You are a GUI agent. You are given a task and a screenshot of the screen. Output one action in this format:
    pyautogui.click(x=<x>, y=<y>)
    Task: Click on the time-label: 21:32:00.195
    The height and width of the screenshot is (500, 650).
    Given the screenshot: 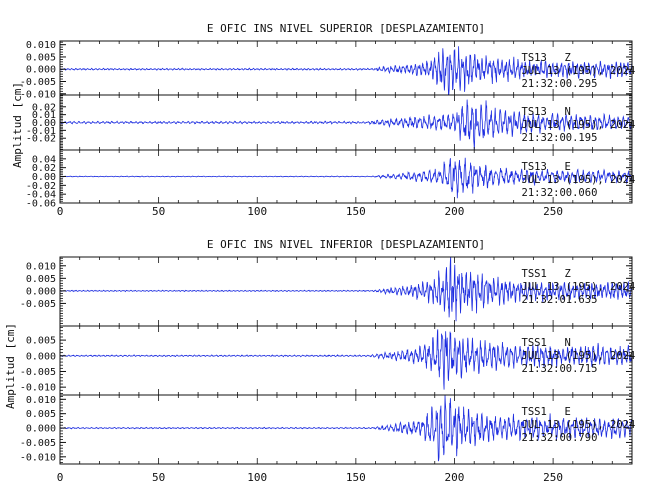 What is the action you would take?
    pyautogui.click(x=560, y=138)
    